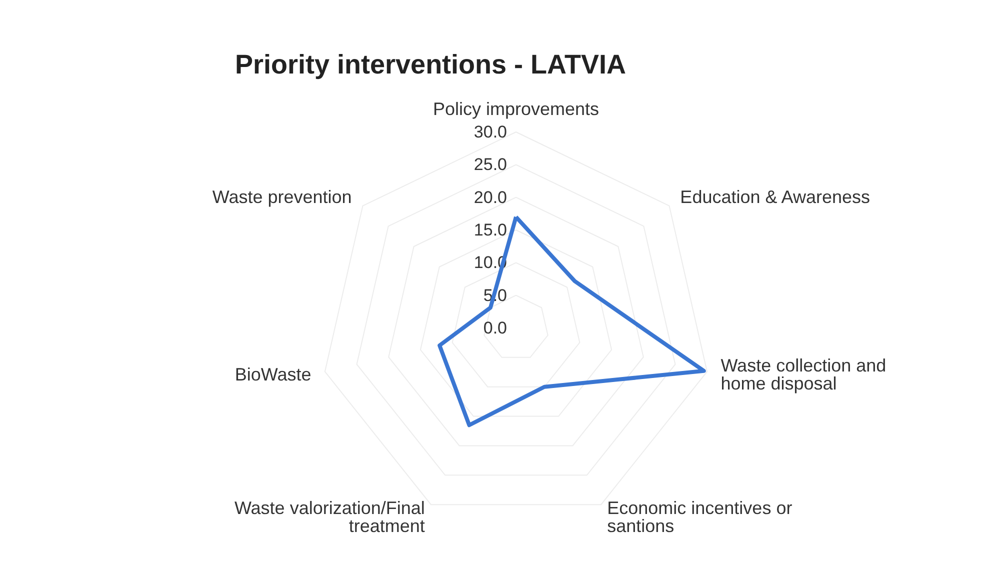  What do you see at coordinates (775, 197) in the screenshot?
I see `spoke-label: Education & Awareness` at bounding box center [775, 197].